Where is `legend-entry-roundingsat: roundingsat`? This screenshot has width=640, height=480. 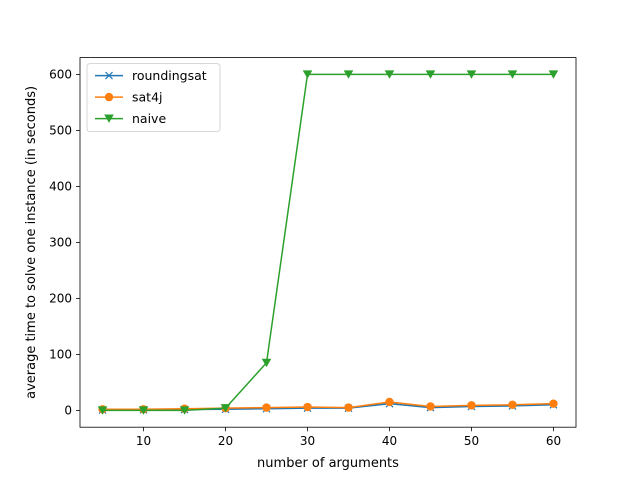 legend-entry-roundingsat: roundingsat is located at coordinates (151, 75).